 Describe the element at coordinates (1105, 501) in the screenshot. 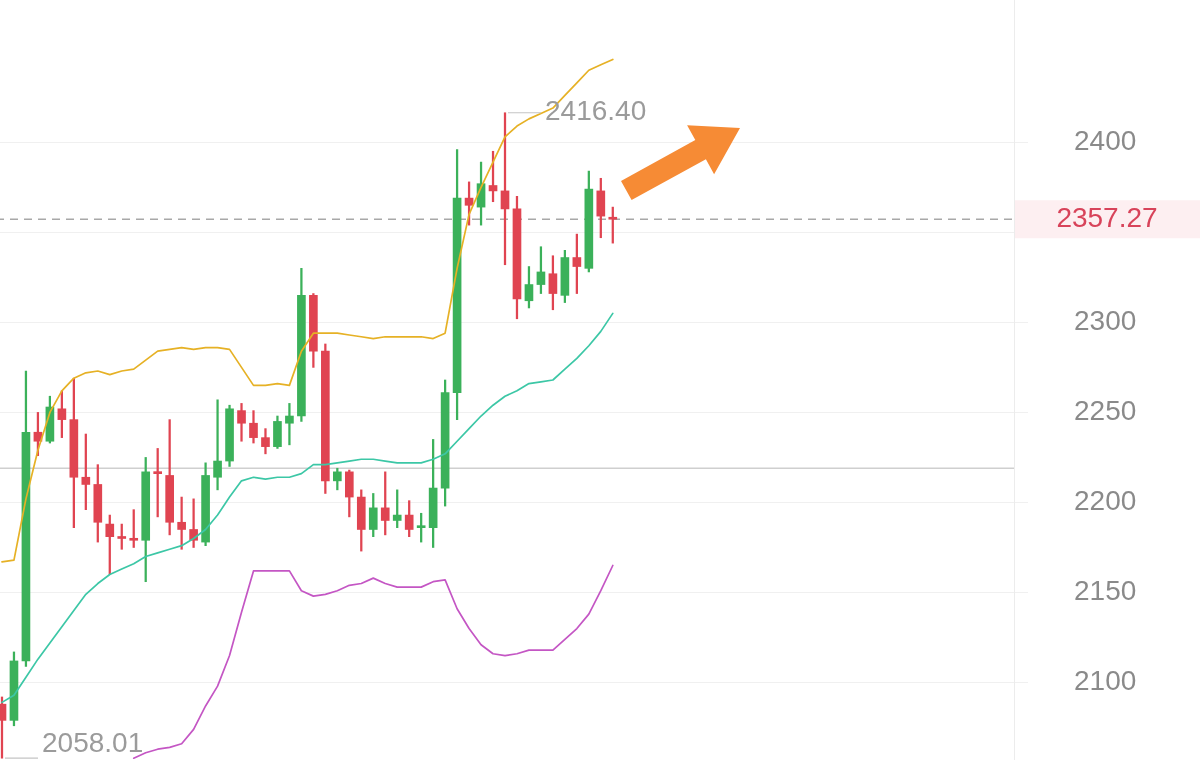

I see `y-tick-label: 2200` at that location.